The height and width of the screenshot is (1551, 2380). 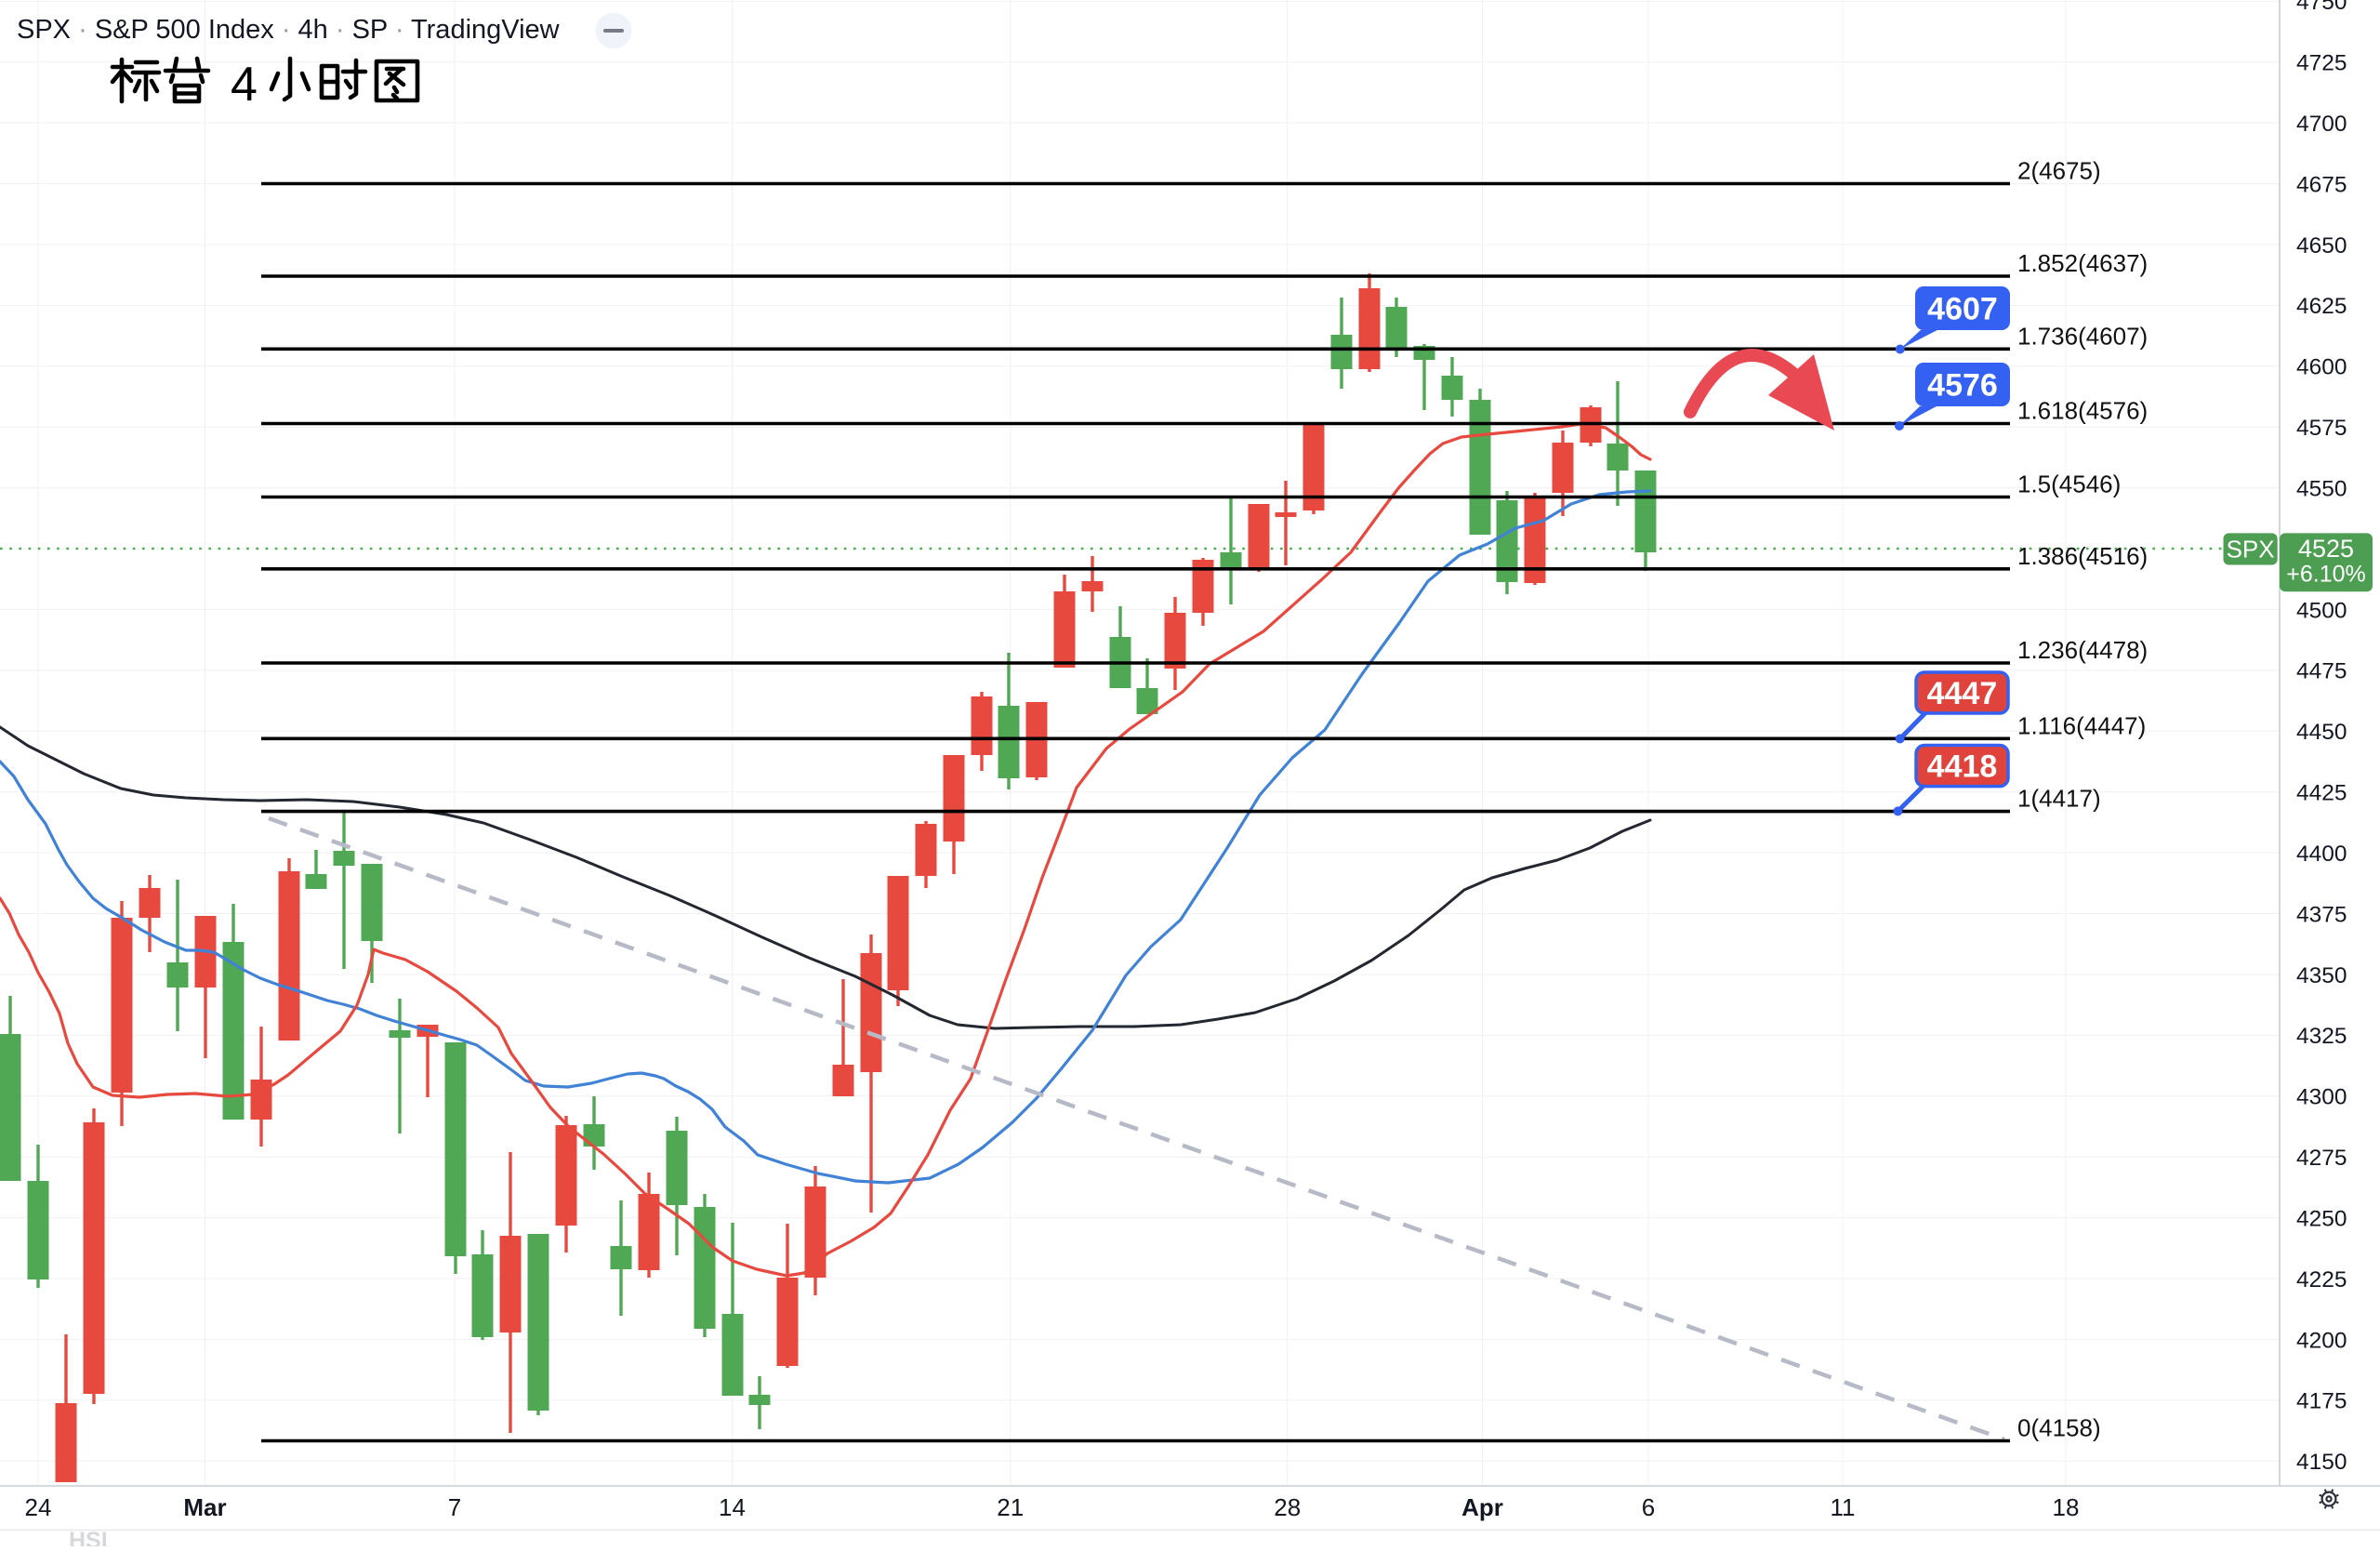 I want to click on svg-text: 4576, so click(x=1962, y=386).